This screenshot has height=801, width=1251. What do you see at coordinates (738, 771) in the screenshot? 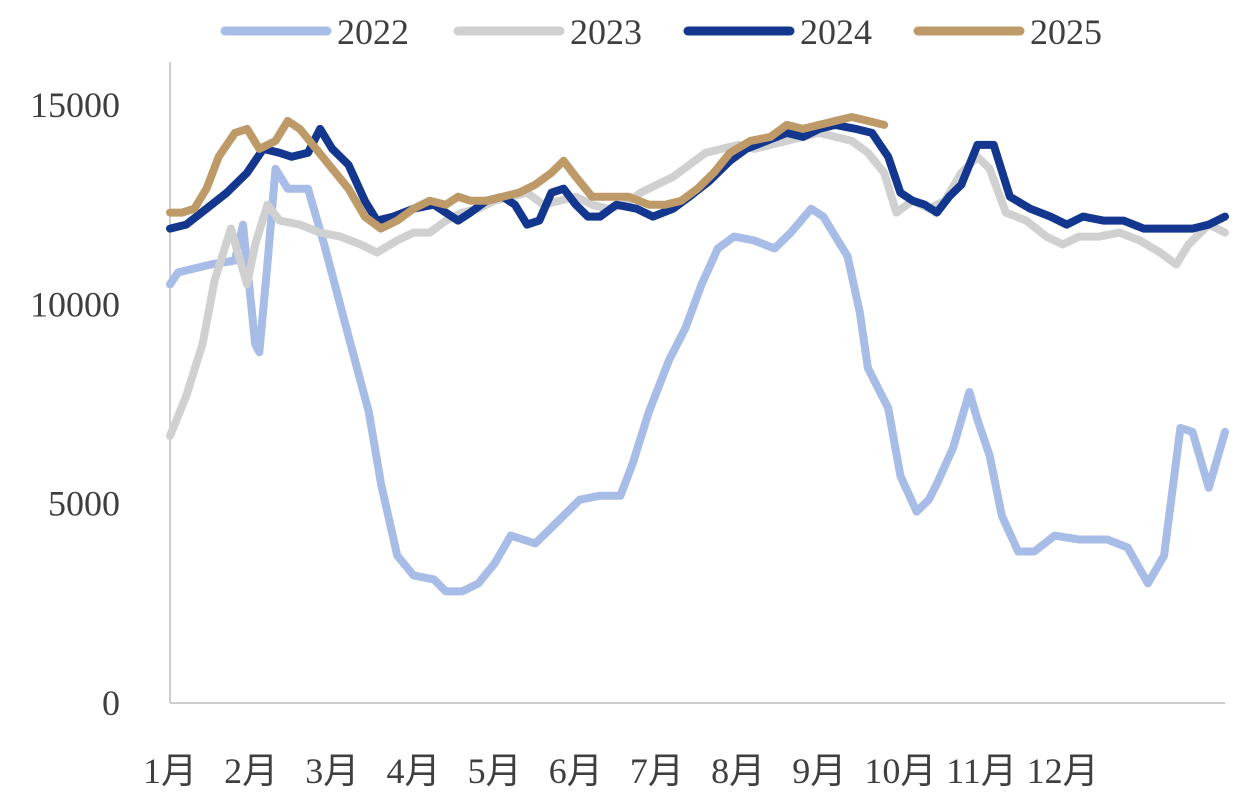
I see `x-tick-label: 8月` at bounding box center [738, 771].